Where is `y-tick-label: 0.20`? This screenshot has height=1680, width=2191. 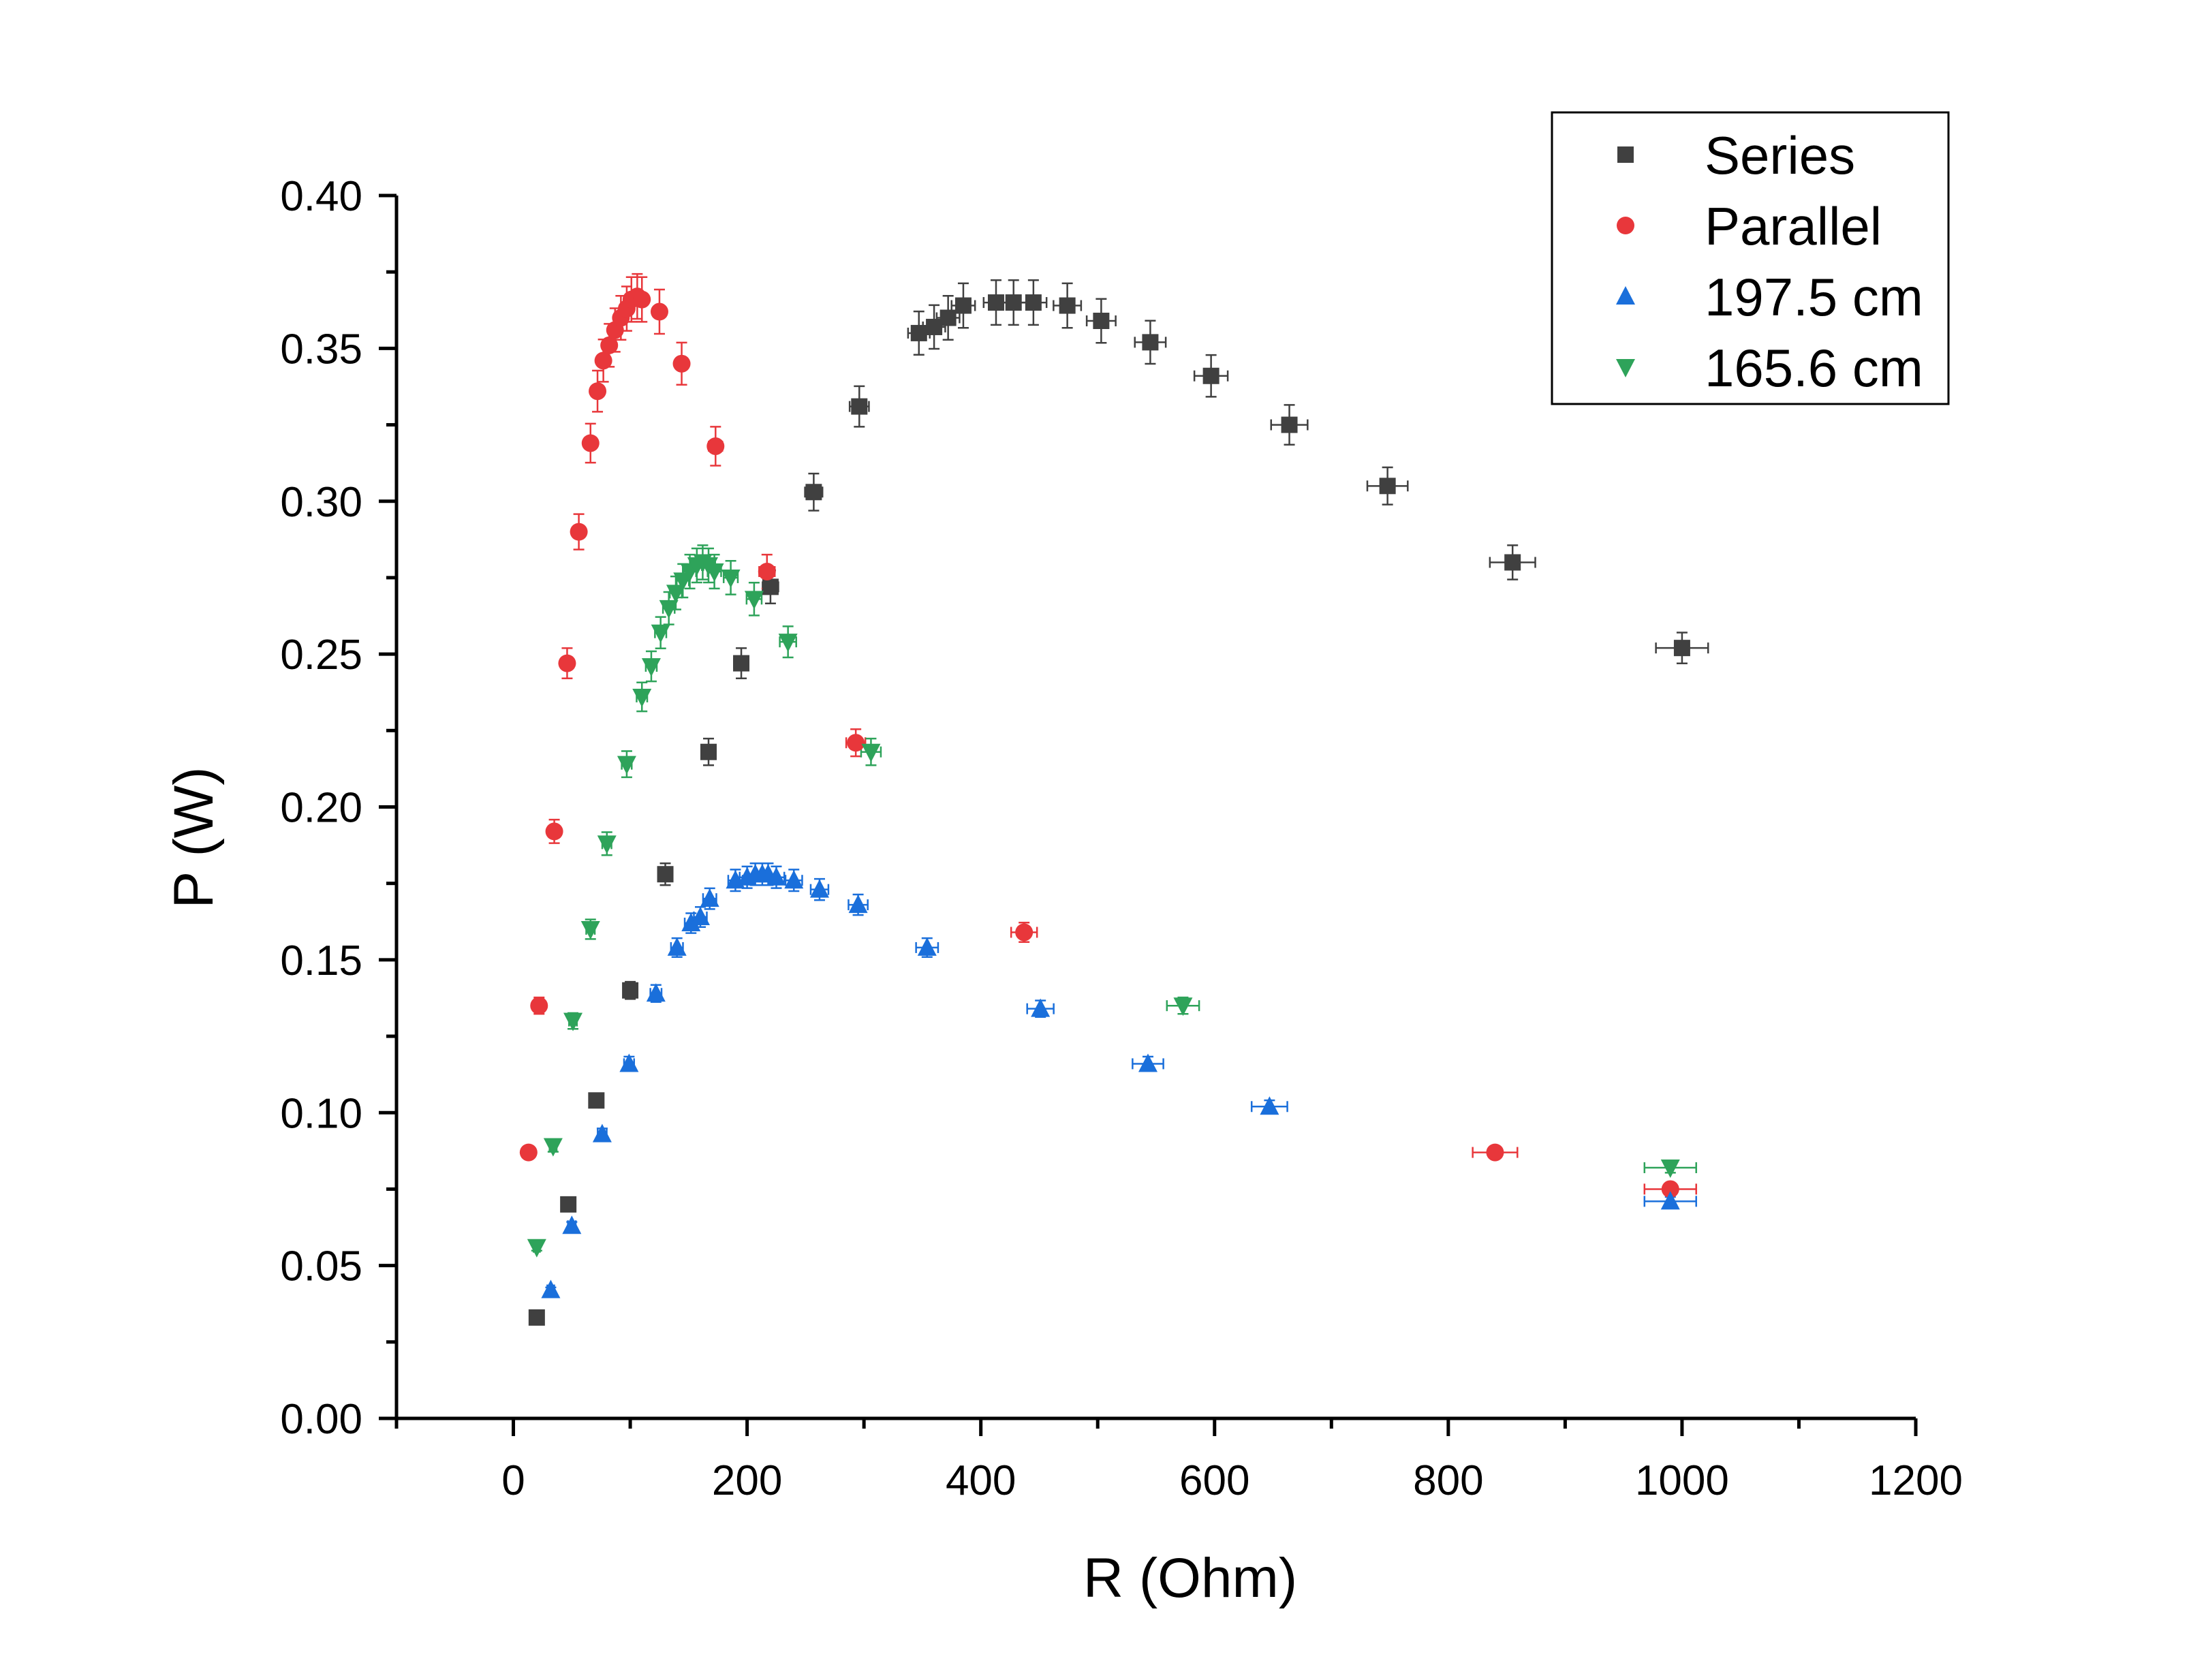 y-tick-label: 0.20 is located at coordinates (321, 808).